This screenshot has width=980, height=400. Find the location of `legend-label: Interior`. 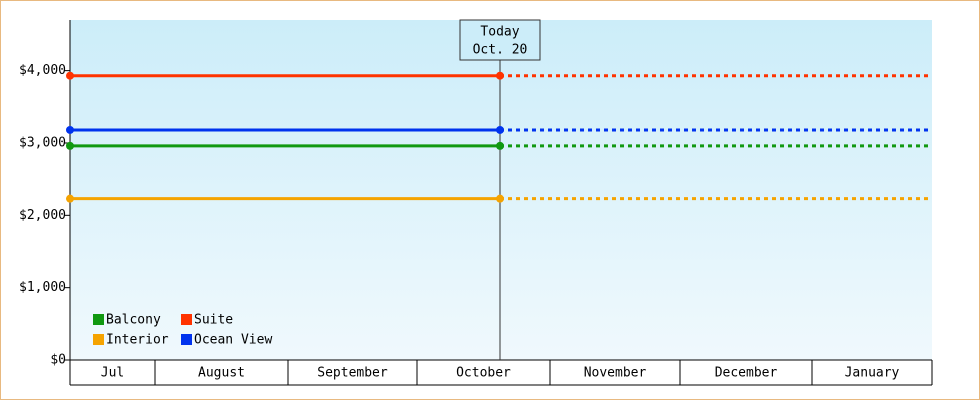

legend-label: Interior is located at coordinates (137, 340).